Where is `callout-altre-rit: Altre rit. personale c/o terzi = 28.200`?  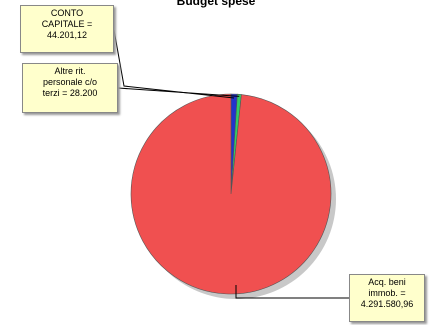
callout-altre-rit: Altre rit. personale c/o terzi = 28.200 is located at coordinates (70, 88).